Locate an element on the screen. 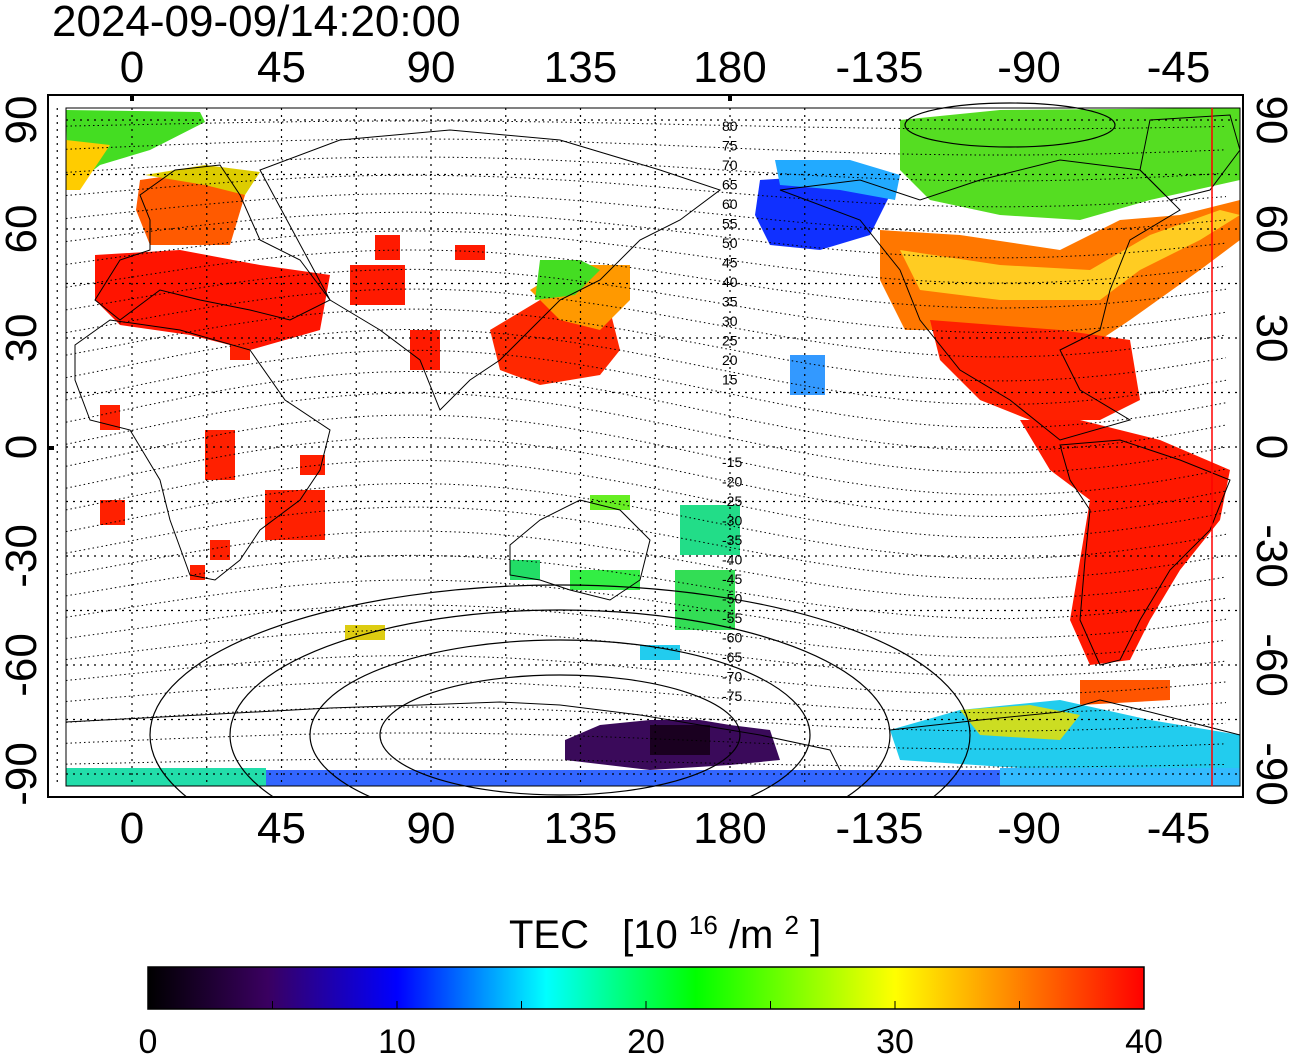  longitude-label-bottom: 45 is located at coordinates (281, 828).